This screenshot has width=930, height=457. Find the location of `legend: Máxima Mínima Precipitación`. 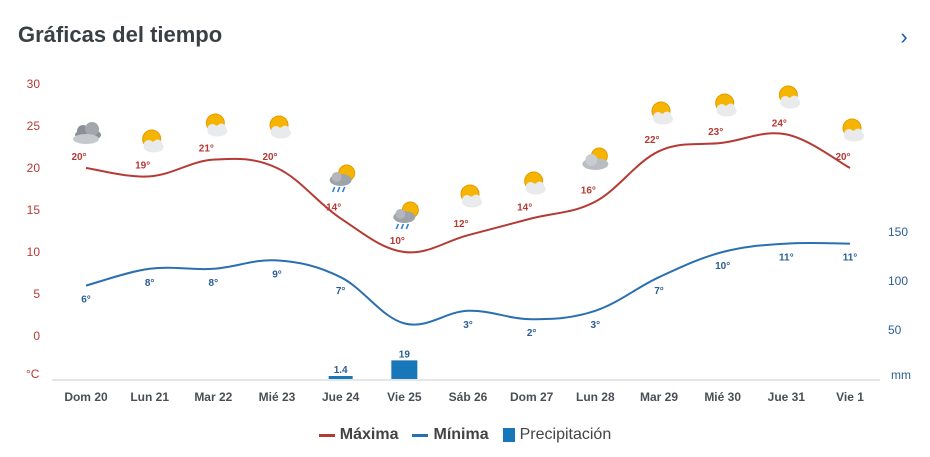

legend: Máxima Mínima Precipitación is located at coordinates (465, 435).